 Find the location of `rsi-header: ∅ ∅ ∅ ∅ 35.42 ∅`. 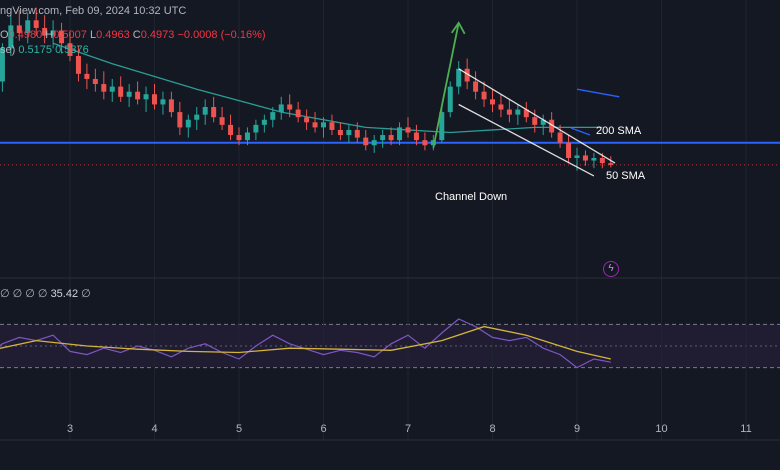

rsi-header: ∅ ∅ ∅ ∅ 35.42 ∅ is located at coordinates (45, 293).